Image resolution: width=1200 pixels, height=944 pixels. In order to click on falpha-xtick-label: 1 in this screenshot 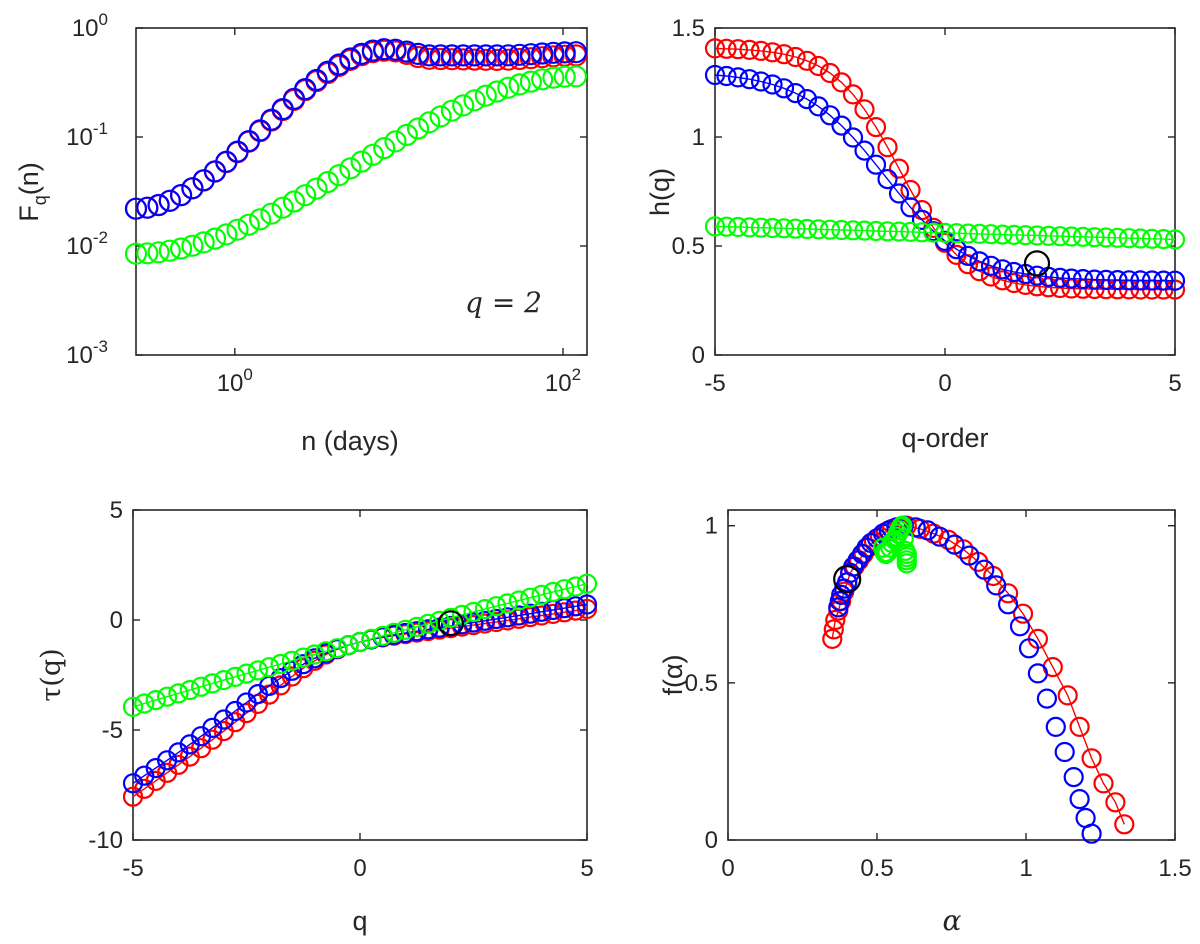, I will do `click(1025, 868)`.